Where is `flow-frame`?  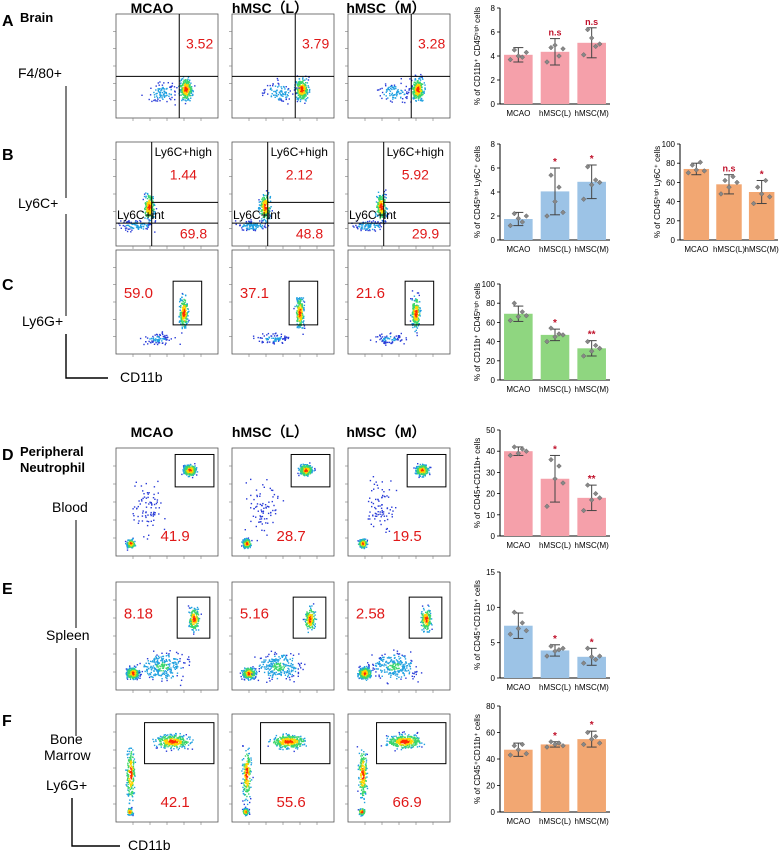 flow-frame is located at coordinates (283, 302).